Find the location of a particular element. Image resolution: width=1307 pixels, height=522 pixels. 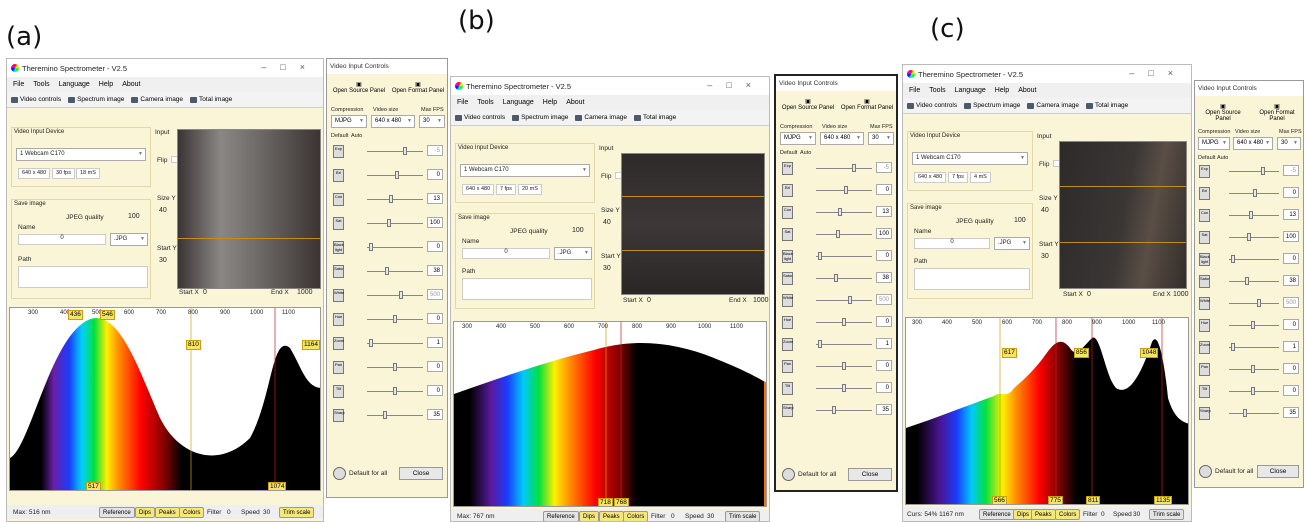

extension-select: .JPG is located at coordinates (129, 239).